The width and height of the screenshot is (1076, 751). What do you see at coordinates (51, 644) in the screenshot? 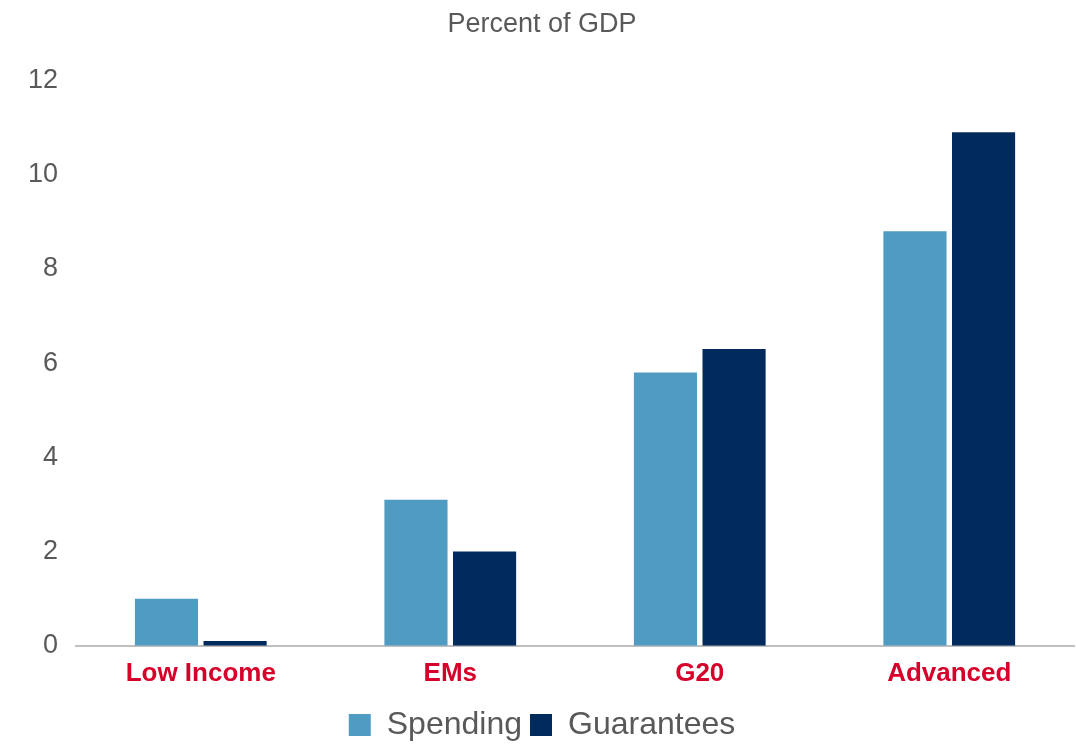
I see `y-tick-label: 0` at bounding box center [51, 644].